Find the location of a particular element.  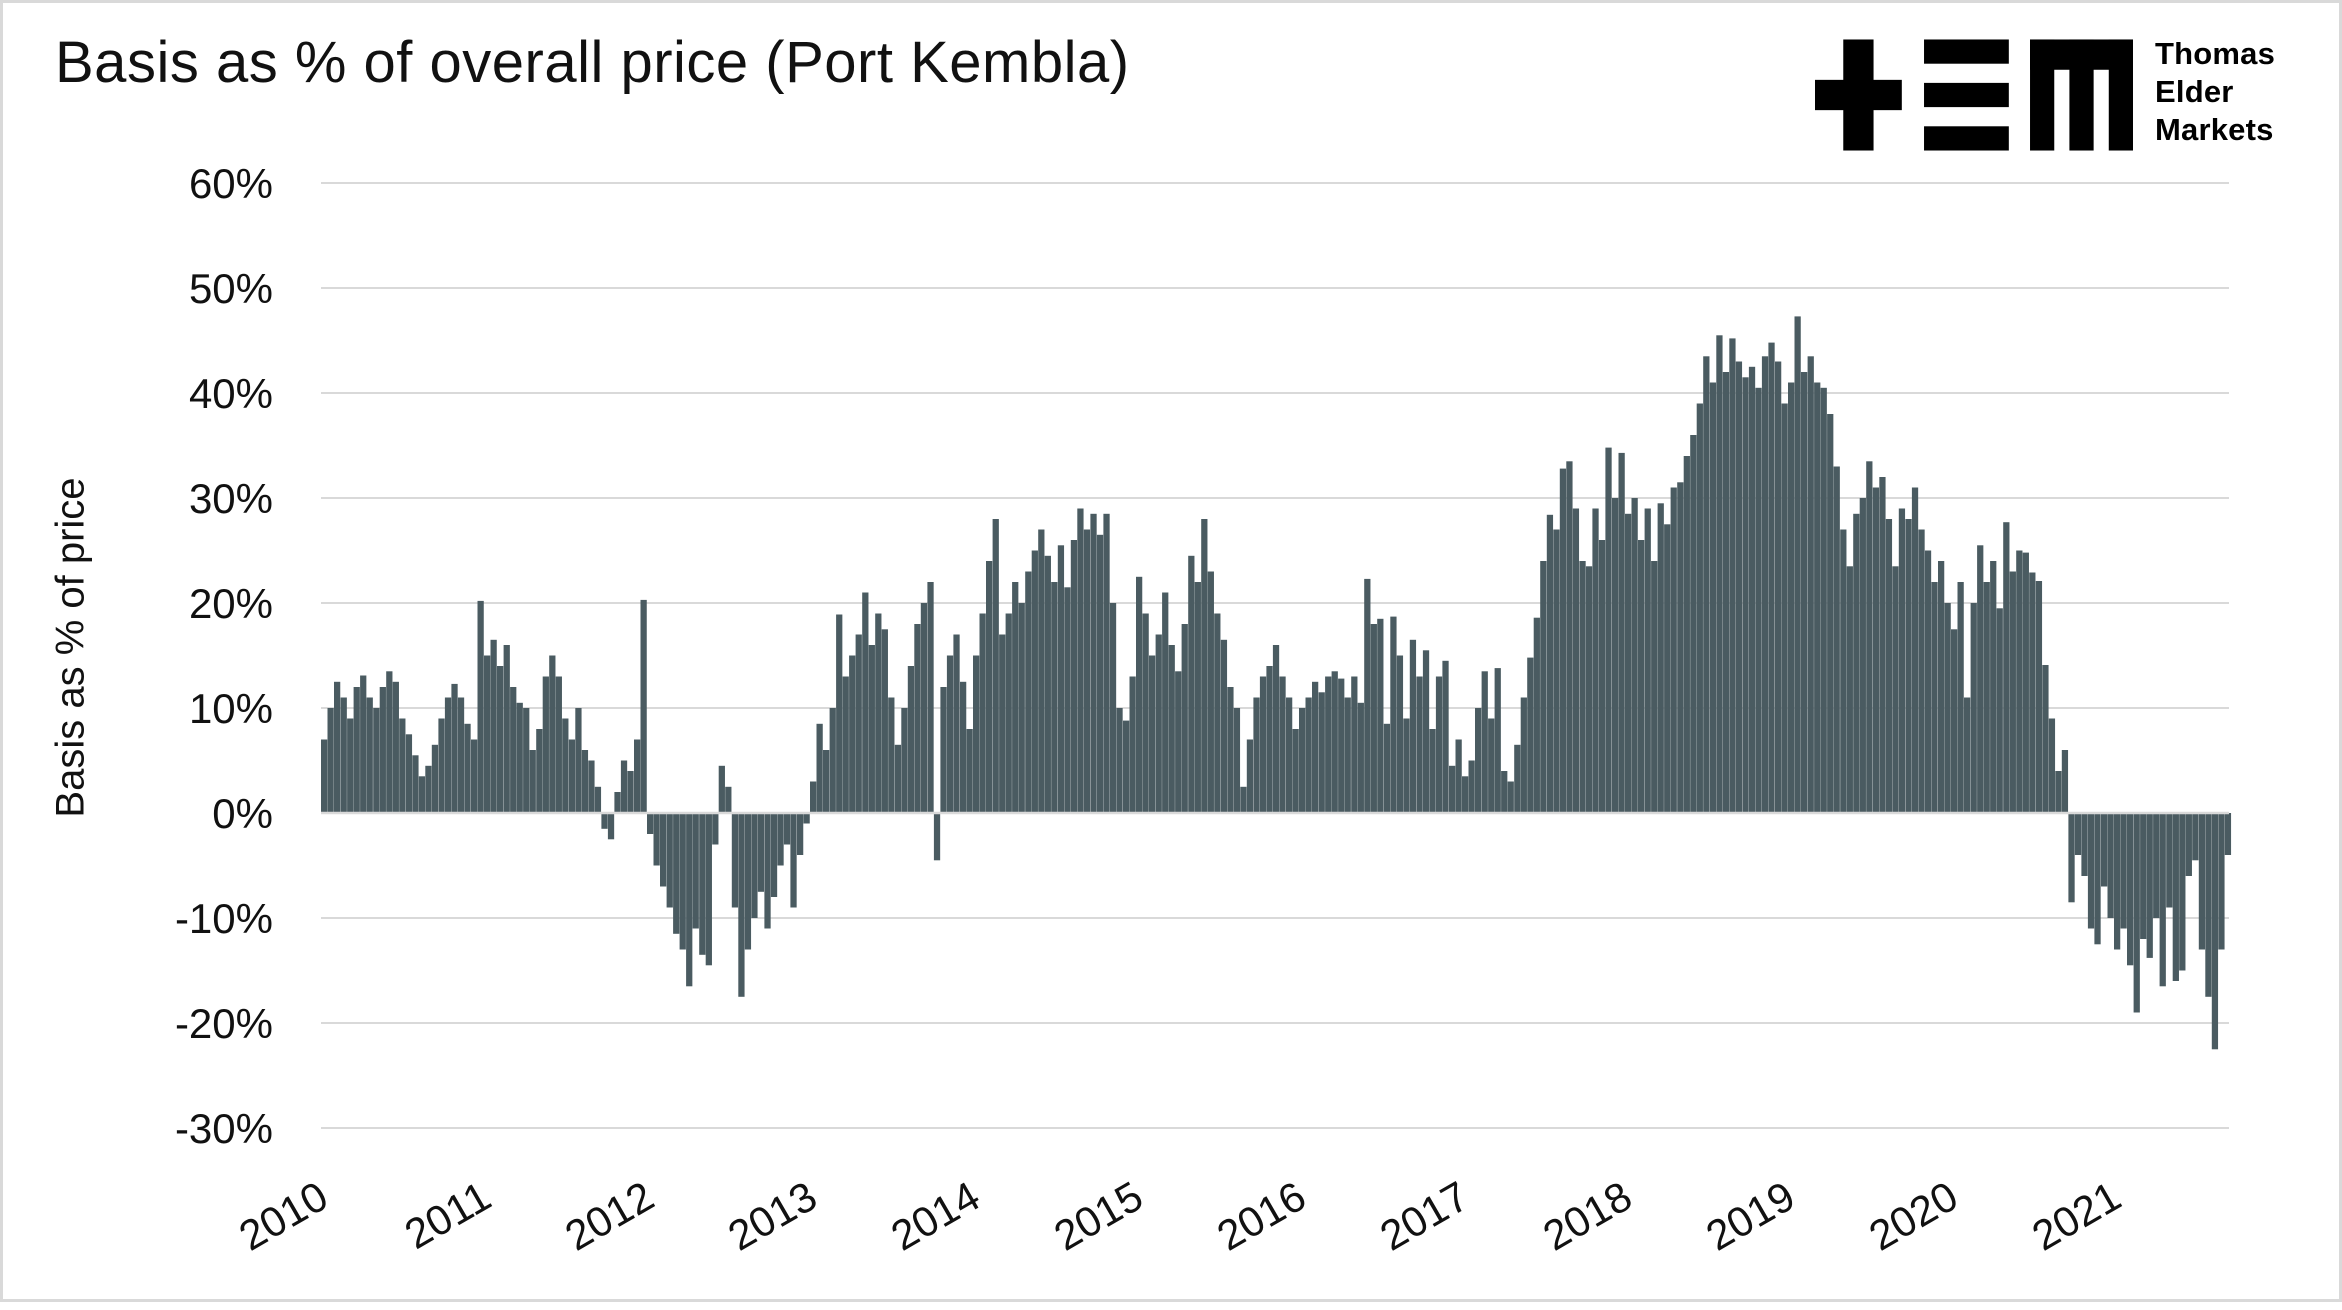

tem-logo-text: Thomas Elder Markets is located at coordinates (2215, 92).